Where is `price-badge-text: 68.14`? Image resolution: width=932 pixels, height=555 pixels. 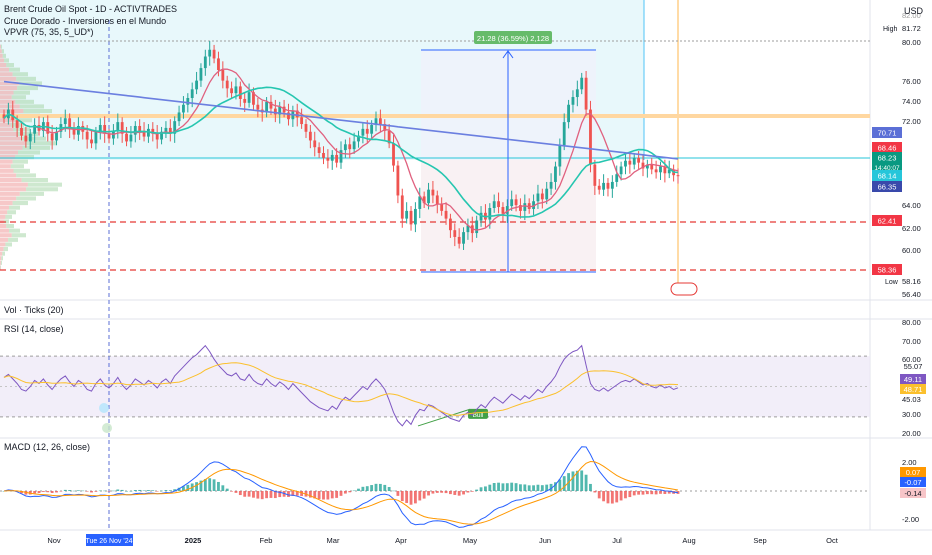
price-badge-text: 68.14 is located at coordinates (887, 176).